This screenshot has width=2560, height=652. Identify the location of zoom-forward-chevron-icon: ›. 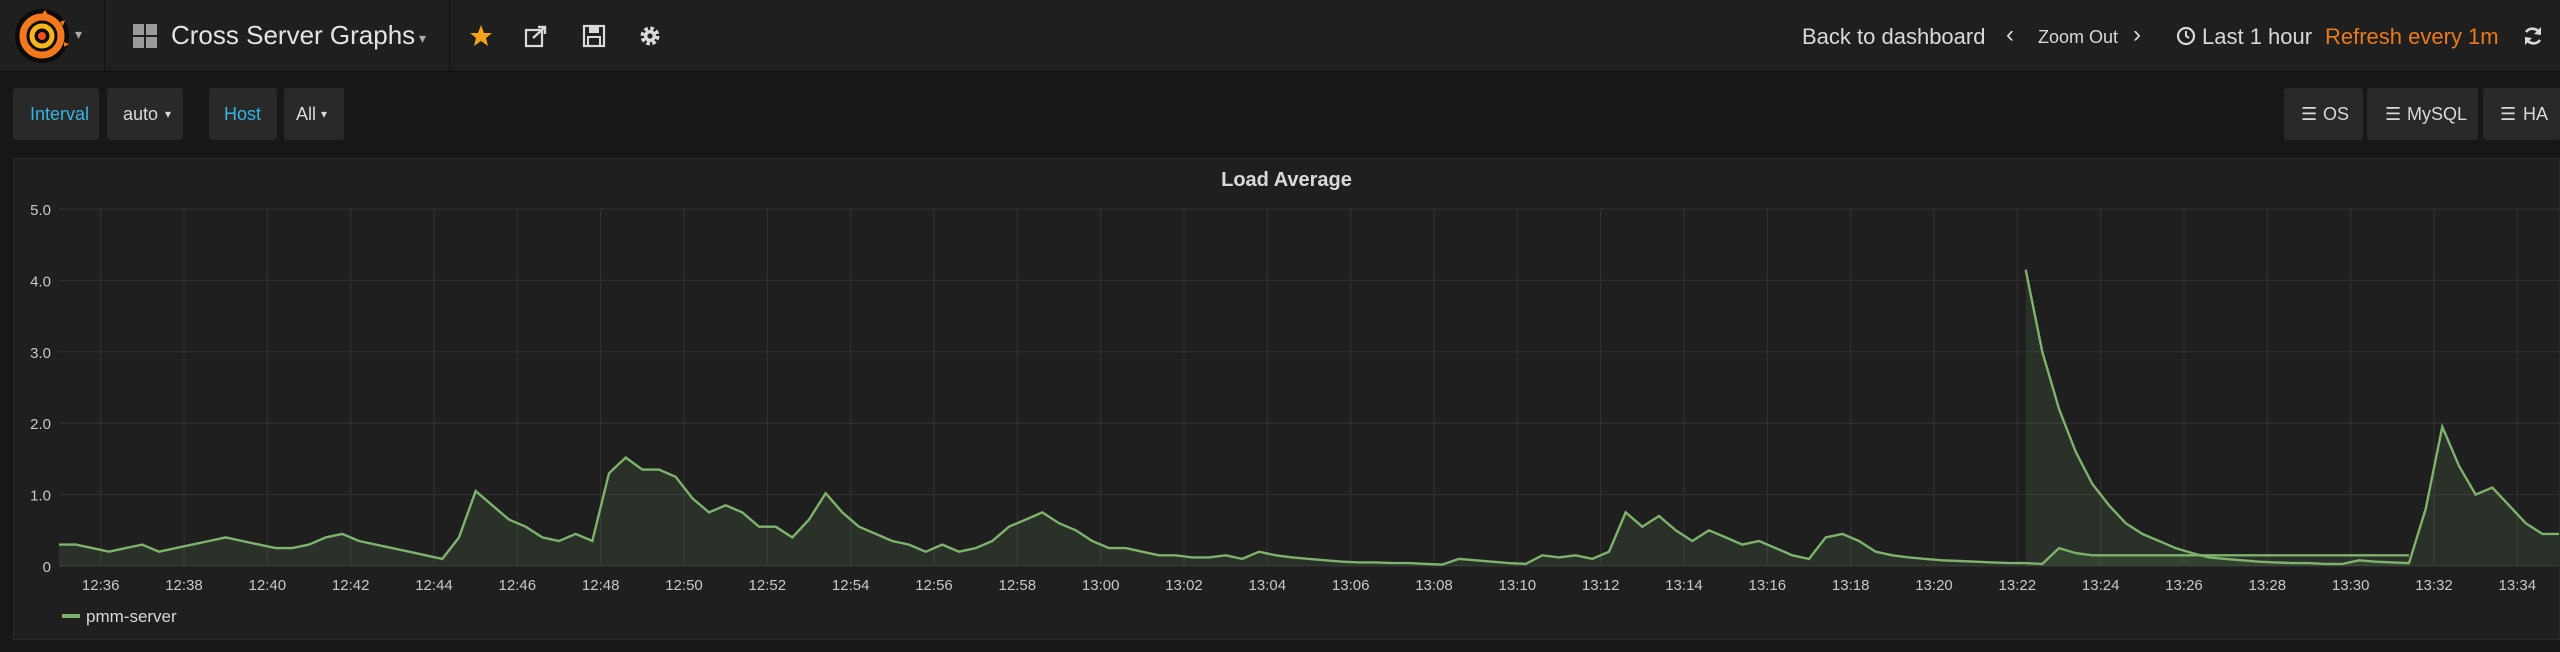
(2137, 34).